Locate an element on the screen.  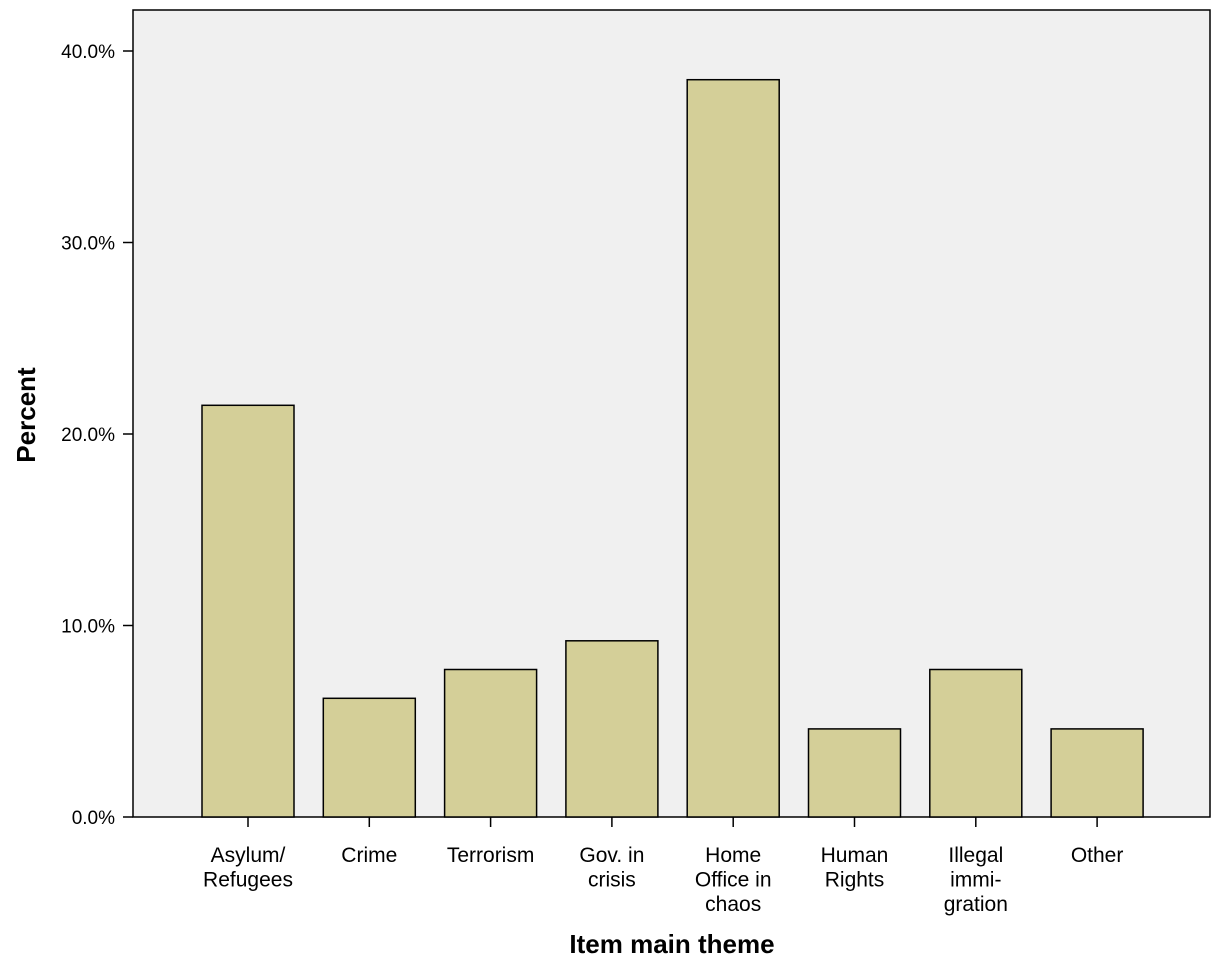
x-tick-label-4: Home Office in chaos is located at coordinates (733, 880).